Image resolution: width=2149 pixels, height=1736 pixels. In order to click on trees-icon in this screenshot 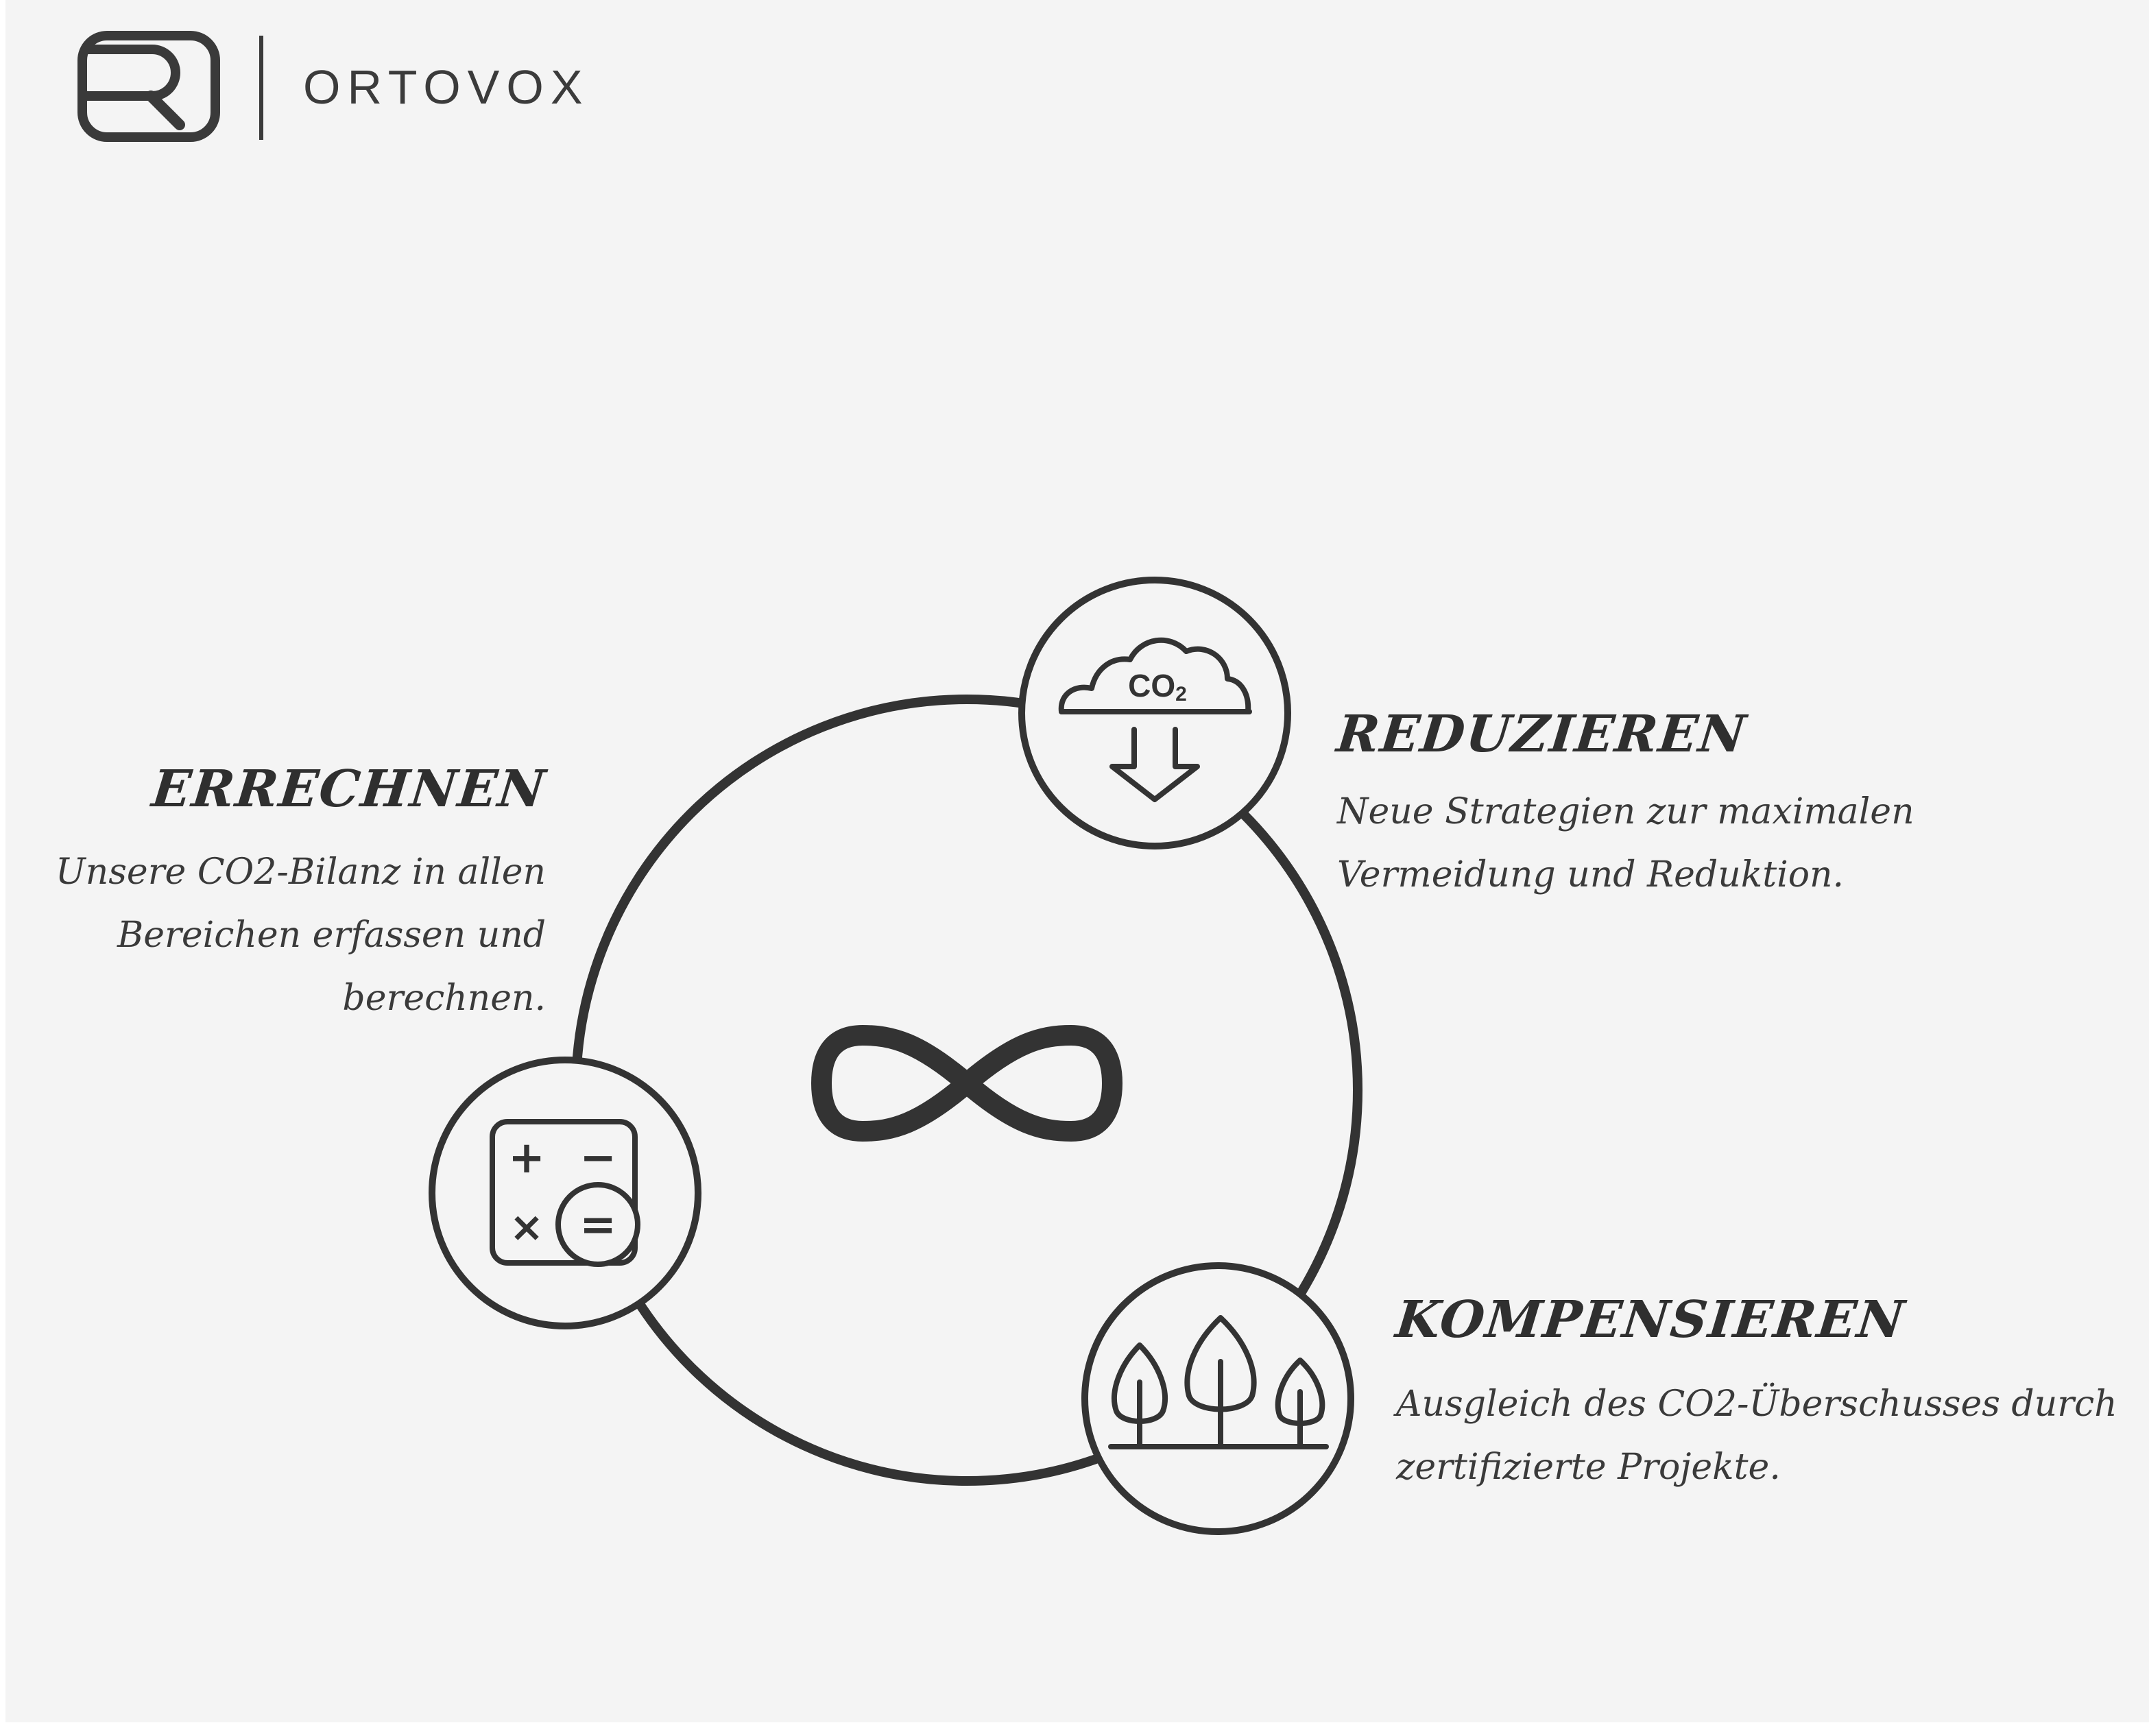, I will do `click(1218, 1382)`.